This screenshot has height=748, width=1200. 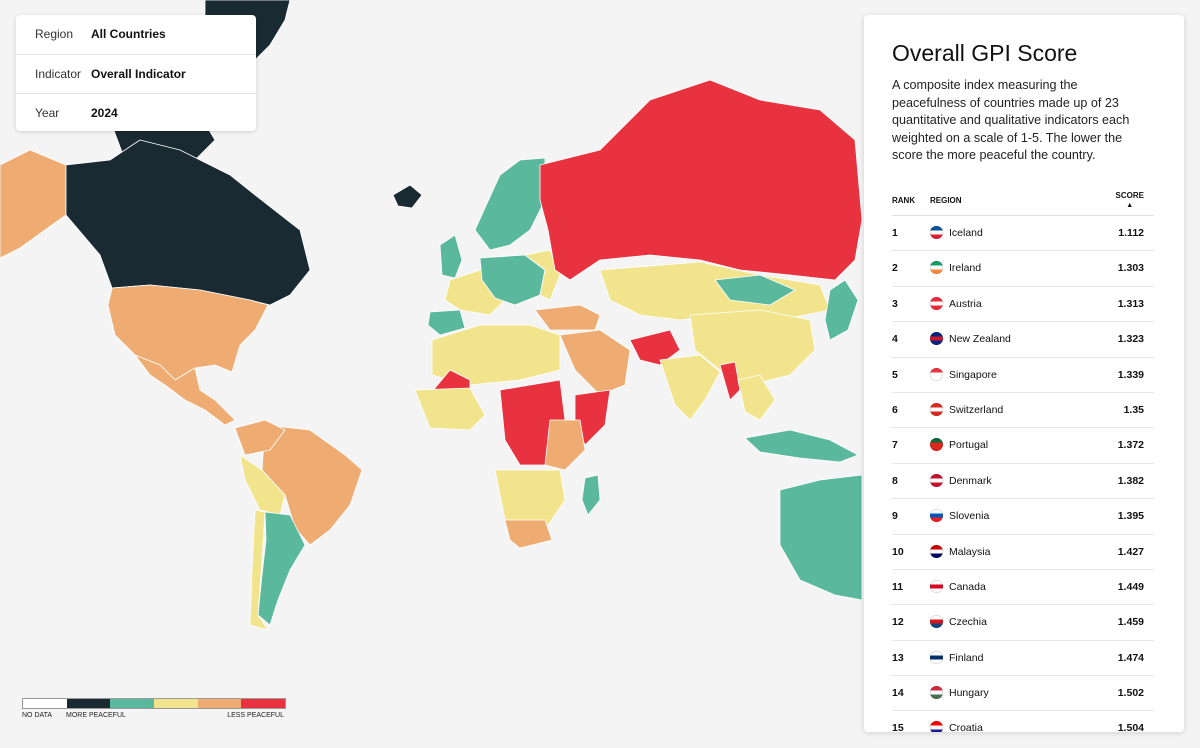 What do you see at coordinates (898, 657) in the screenshot?
I see `row-rank: 13` at bounding box center [898, 657].